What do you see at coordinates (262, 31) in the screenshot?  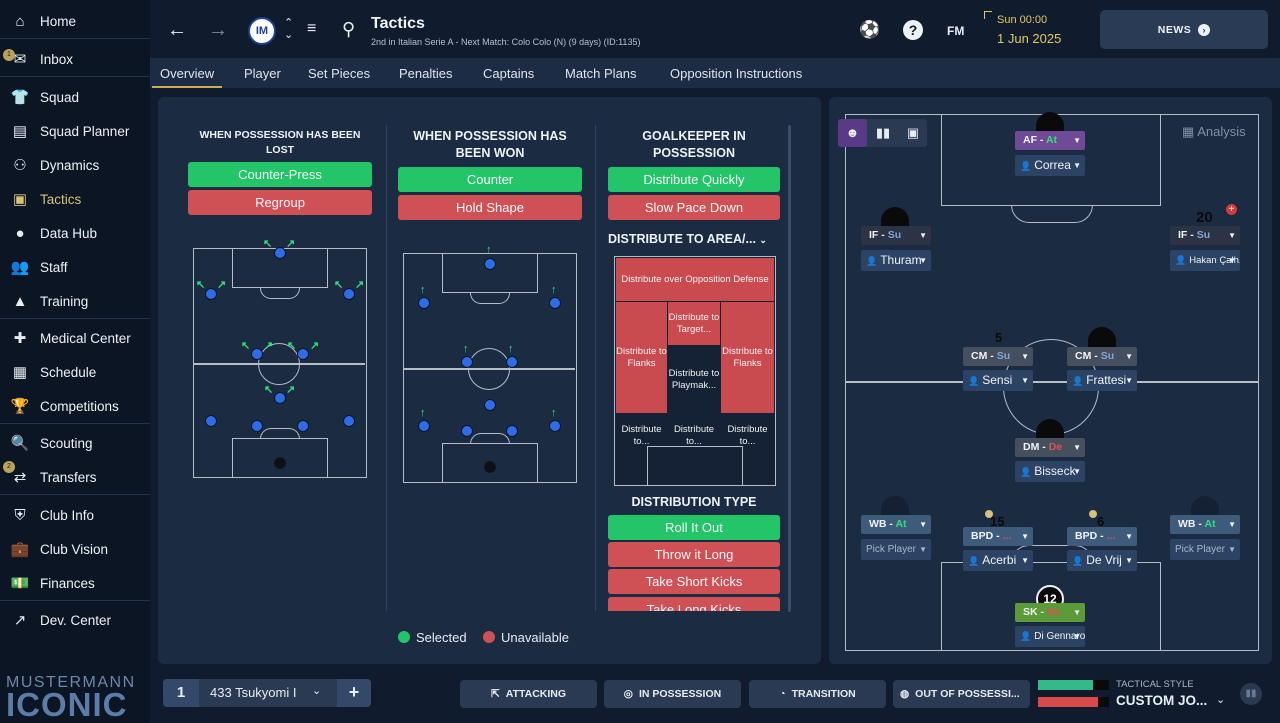 I see `club-logo: IM` at bounding box center [262, 31].